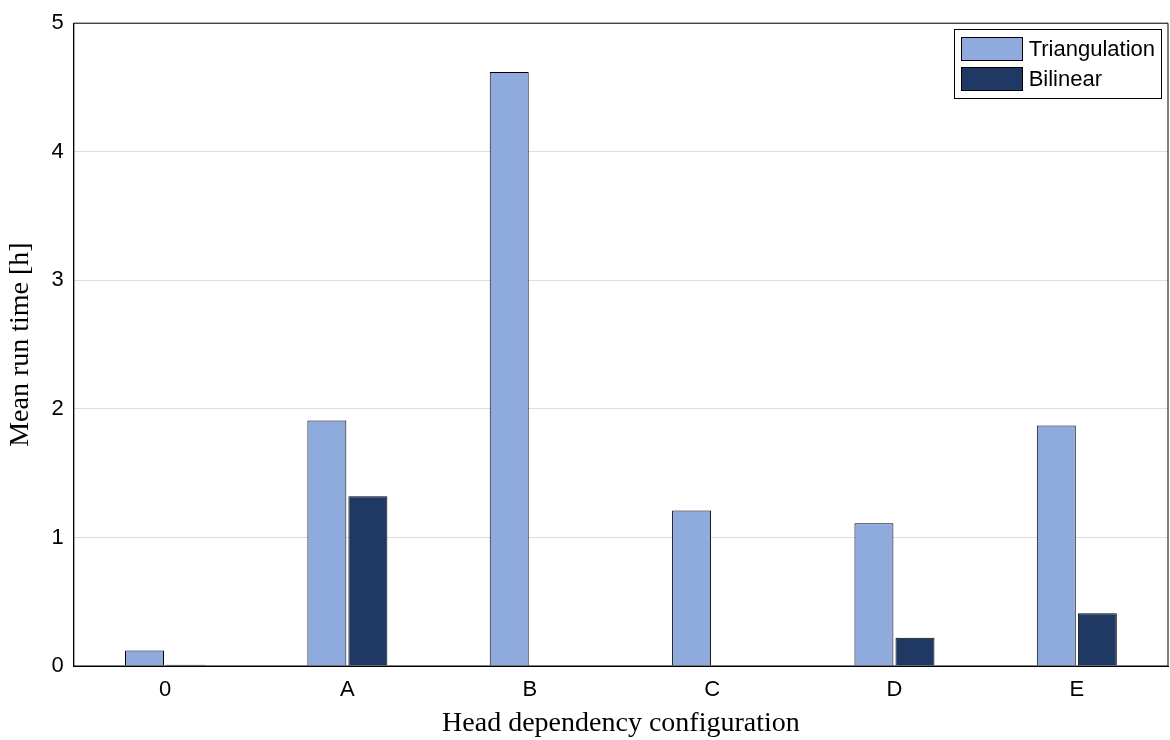  What do you see at coordinates (348, 689) in the screenshot?
I see `x-tick-label: A` at bounding box center [348, 689].